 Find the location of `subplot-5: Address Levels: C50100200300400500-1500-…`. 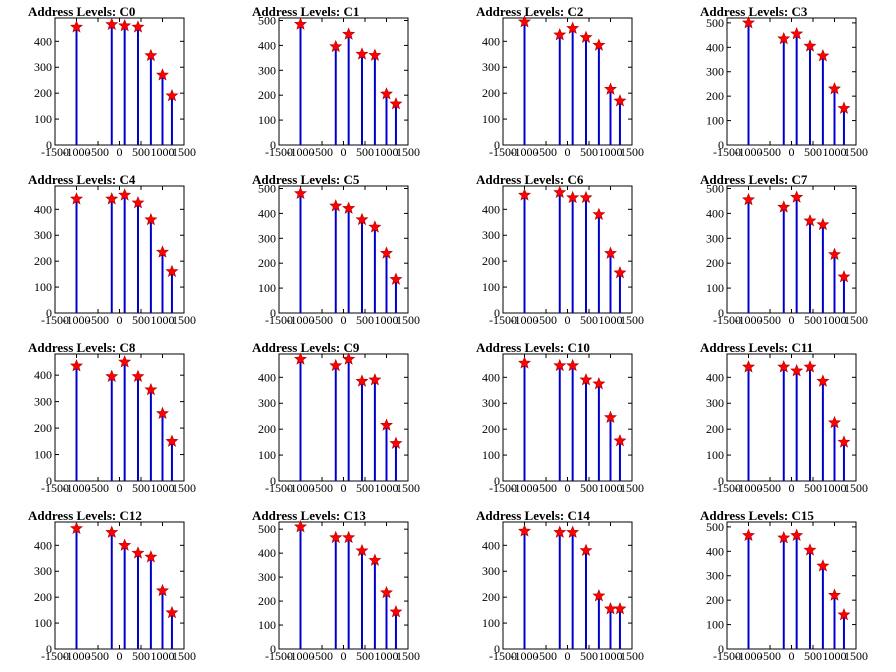

subplot-5: Address Levels: C50100200300400500-1500-… is located at coordinates (336, 249).